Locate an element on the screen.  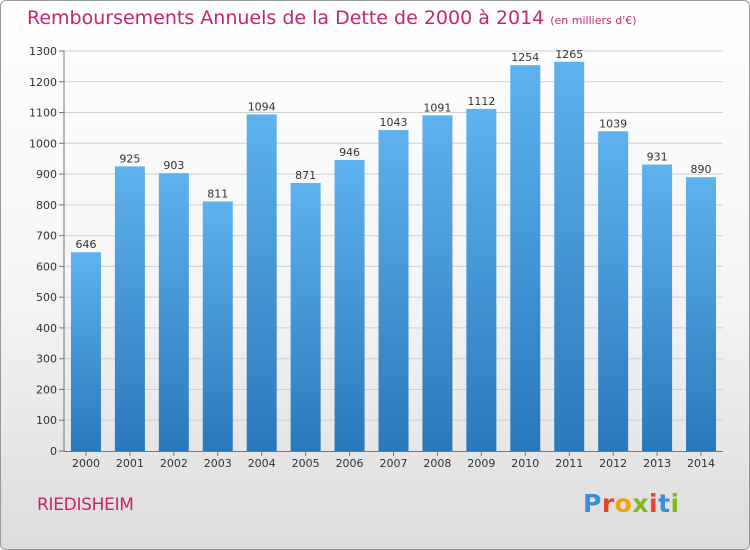
x-tick-label: 2001 is located at coordinates (130, 463).